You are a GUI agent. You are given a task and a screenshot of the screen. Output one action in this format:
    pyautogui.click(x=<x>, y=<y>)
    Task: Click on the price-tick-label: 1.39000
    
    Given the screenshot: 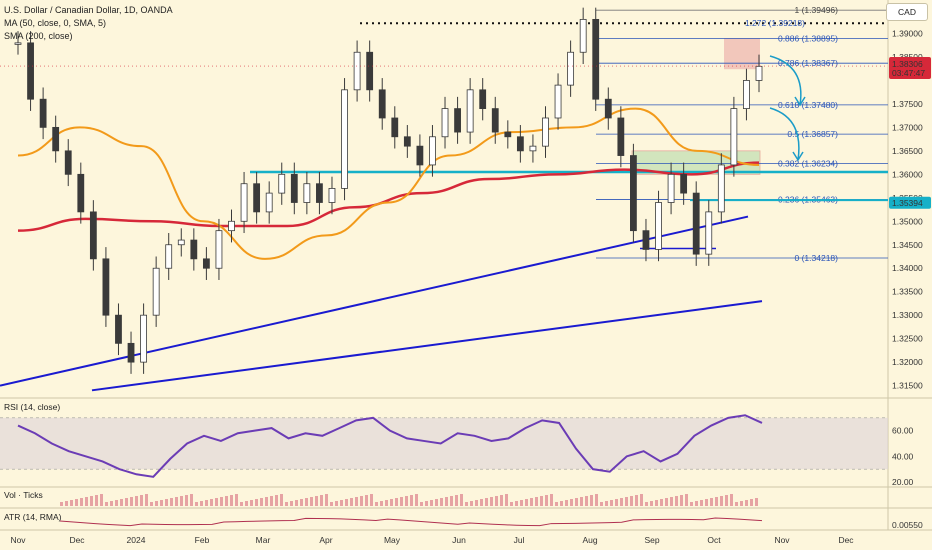 What is the action you would take?
    pyautogui.click(x=907, y=33)
    